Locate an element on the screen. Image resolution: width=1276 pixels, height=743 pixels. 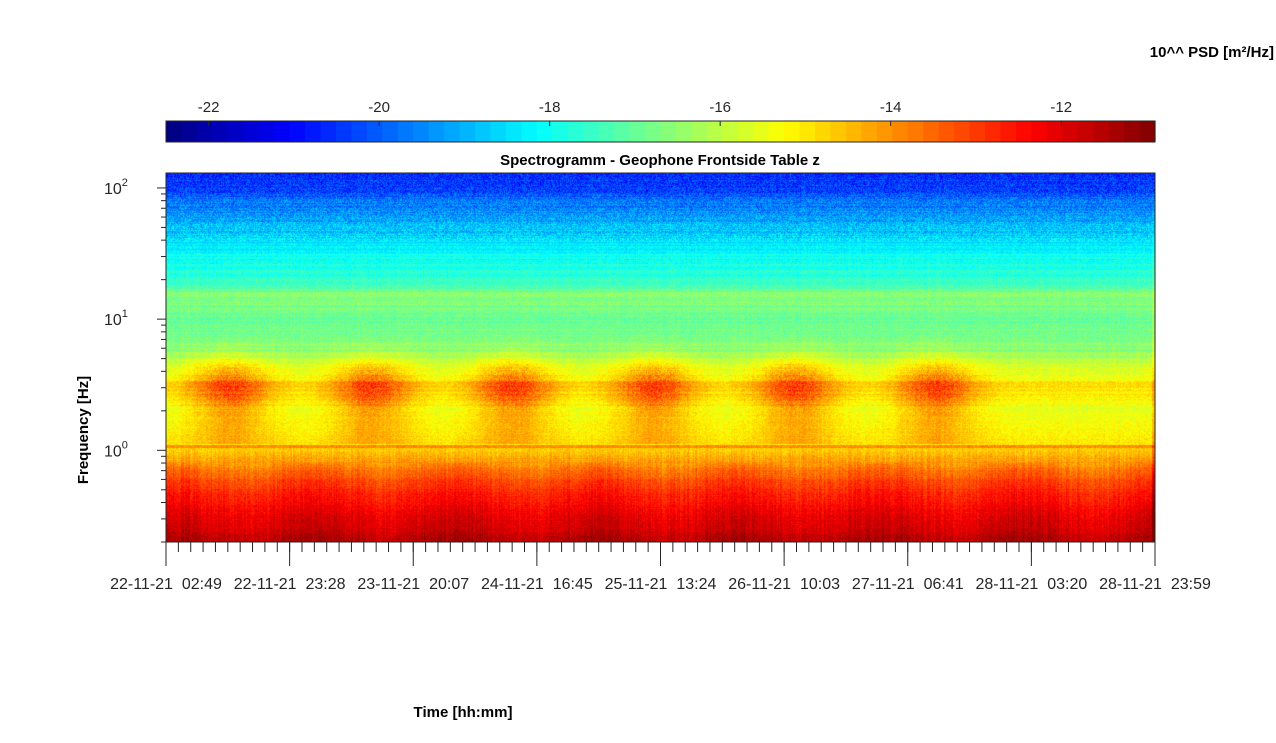
colorbar-frame is located at coordinates (660, 131).